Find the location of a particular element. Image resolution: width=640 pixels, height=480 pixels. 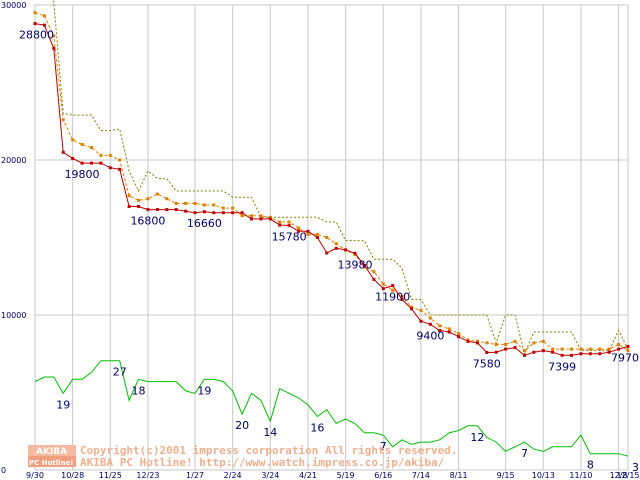

data-label-shop_count: 27 is located at coordinates (120, 372).